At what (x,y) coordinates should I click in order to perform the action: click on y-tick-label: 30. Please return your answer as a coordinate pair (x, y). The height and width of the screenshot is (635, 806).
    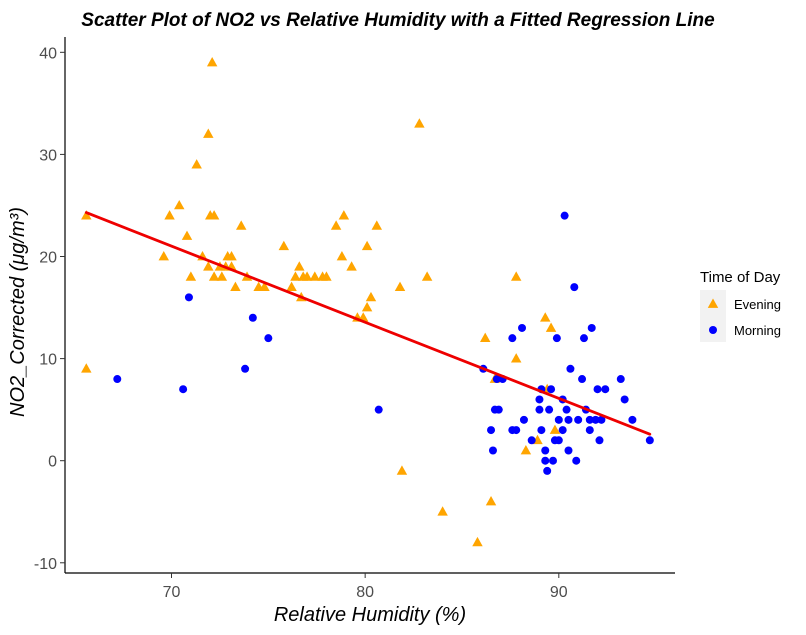
    Looking at the image, I should click on (48, 155).